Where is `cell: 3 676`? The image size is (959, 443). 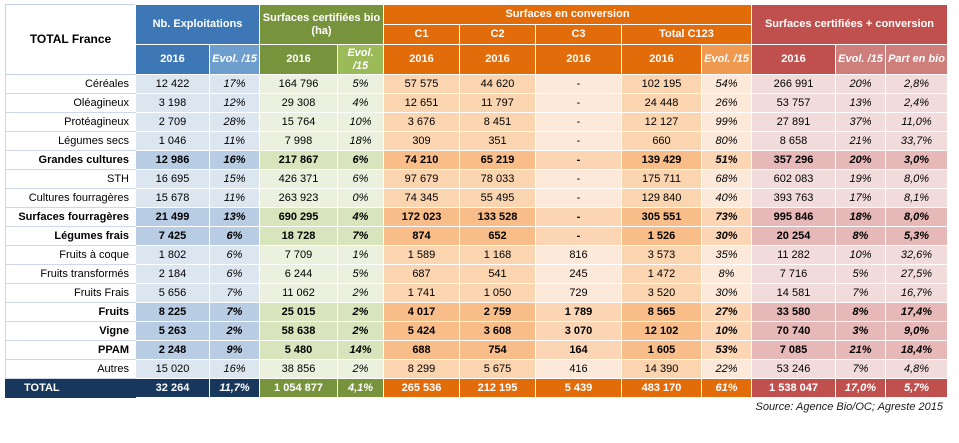 cell: 3 676 is located at coordinates (421, 122).